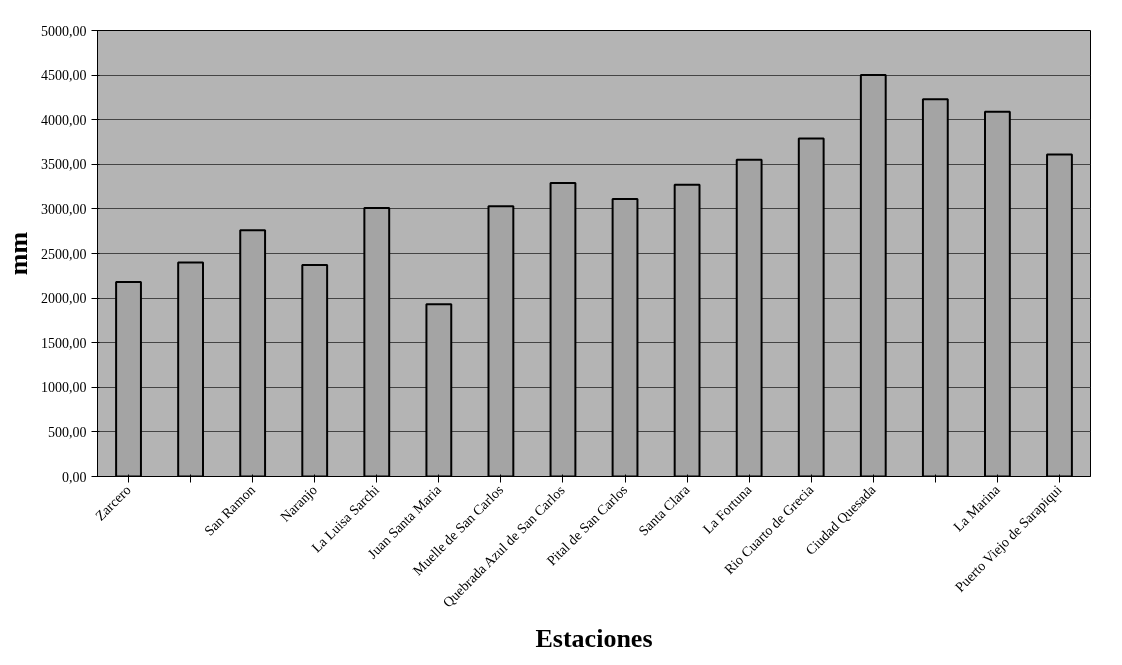 Image resolution: width=1122 pixels, height=665 pixels. I want to click on x-axis-title: Estaciones, so click(594, 638).